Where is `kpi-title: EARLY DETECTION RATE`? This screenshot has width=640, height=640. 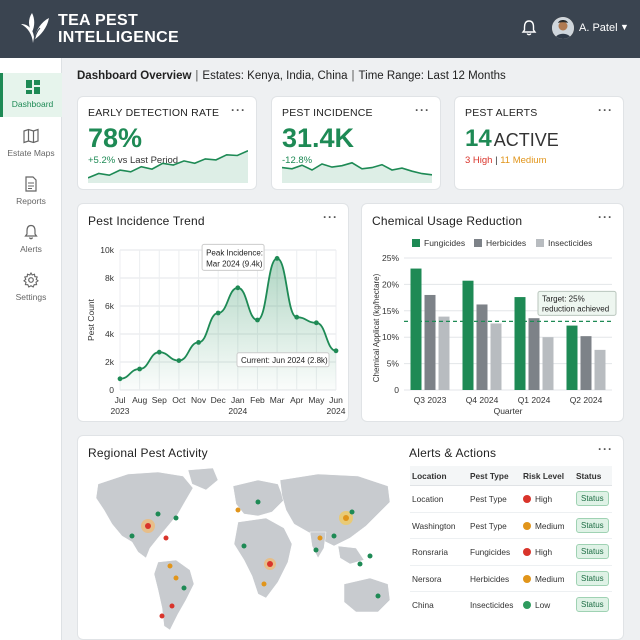 kpi-title: EARLY DETECTION RATE is located at coordinates (154, 113).